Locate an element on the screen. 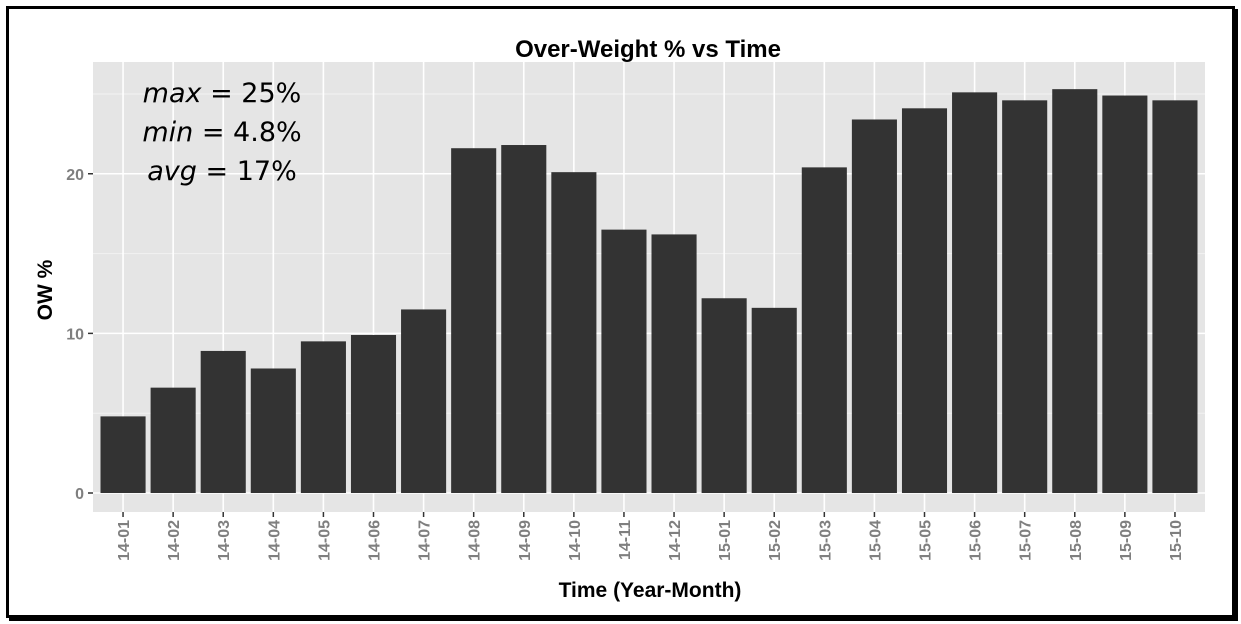  x-tick-label: 14-12 is located at coordinates (675, 540).